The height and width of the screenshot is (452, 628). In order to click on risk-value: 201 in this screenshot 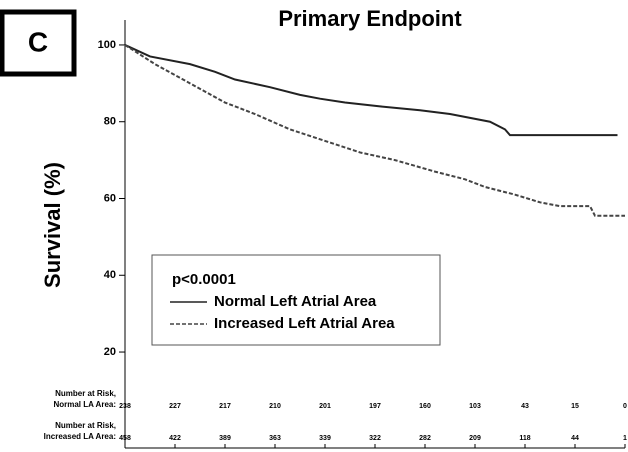, I will do `click(325, 406)`.